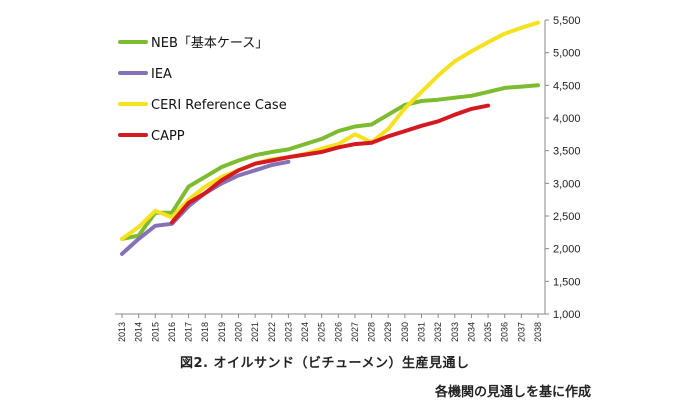 The height and width of the screenshot is (400, 690). I want to click on x-tick-label: 2013, so click(122, 332).